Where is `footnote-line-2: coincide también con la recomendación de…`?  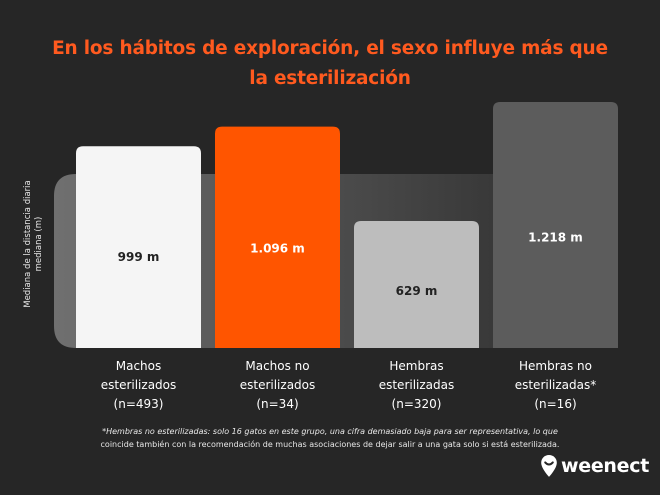
footnote-line-2: coincide también con la recomendación de… is located at coordinates (330, 444).